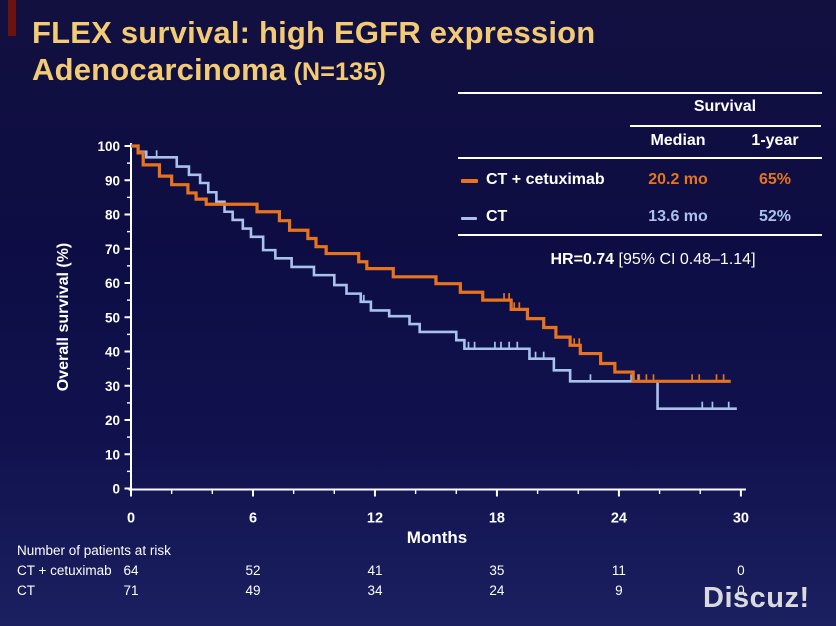  Describe the element at coordinates (741, 519) in the screenshot. I see `x-axis-tick-label: 30` at that location.